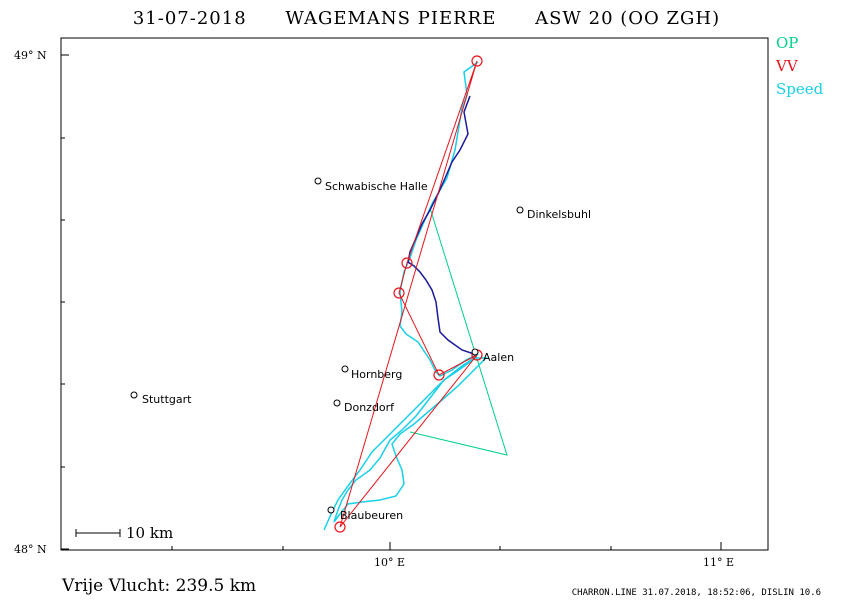 Image resolution: width=853 pixels, height=603 pixels. I want to click on flight-date: 31-07-2018, so click(189, 18).